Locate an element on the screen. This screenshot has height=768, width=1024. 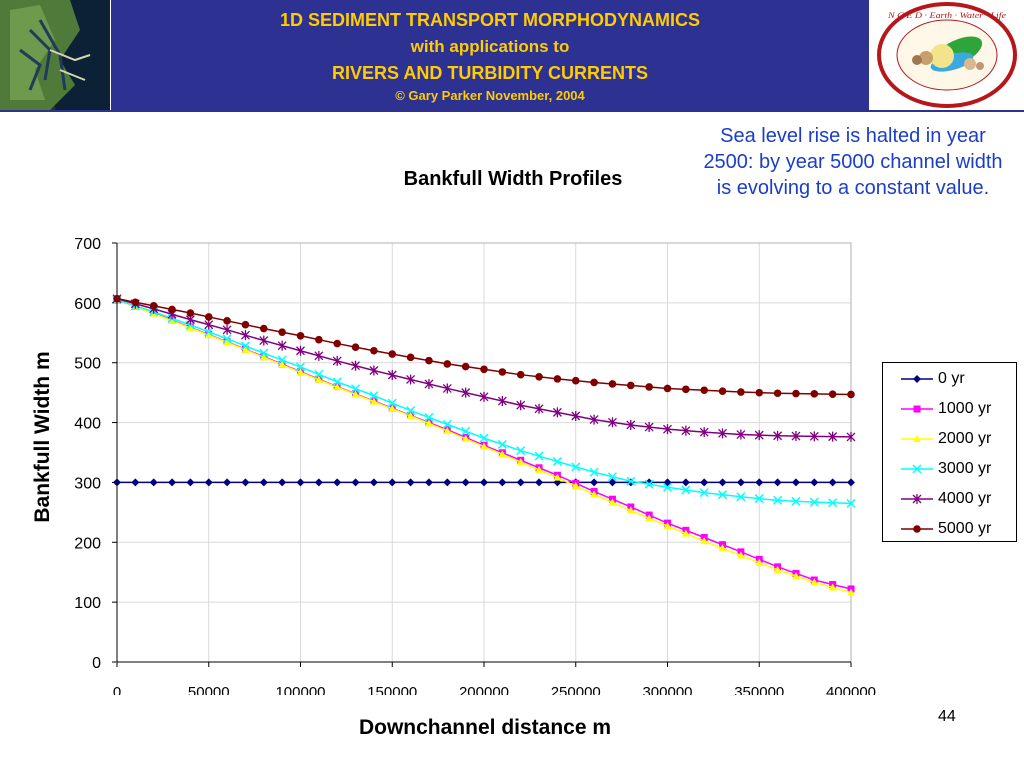
series-4000-yr is located at coordinates (484, 367).